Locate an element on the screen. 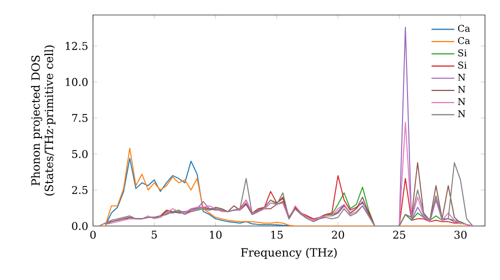 The image size is (500, 280). y-tick-label: 7.5 is located at coordinates (80, 118).